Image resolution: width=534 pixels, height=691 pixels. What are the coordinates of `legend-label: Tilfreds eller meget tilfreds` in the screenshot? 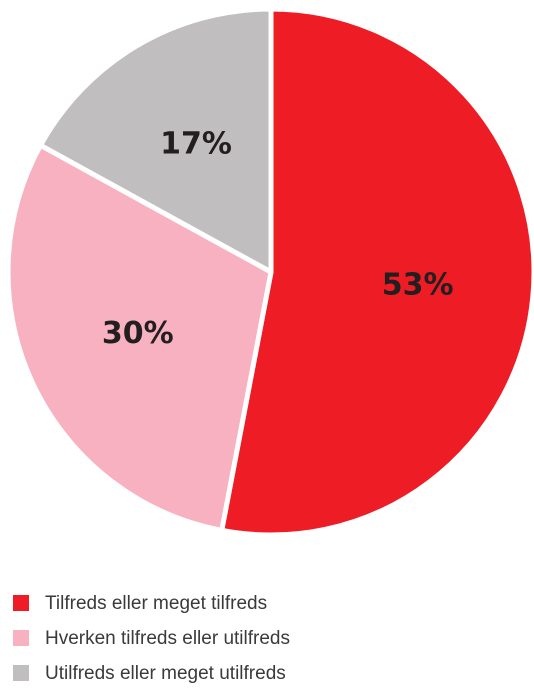 It's located at (156, 603).